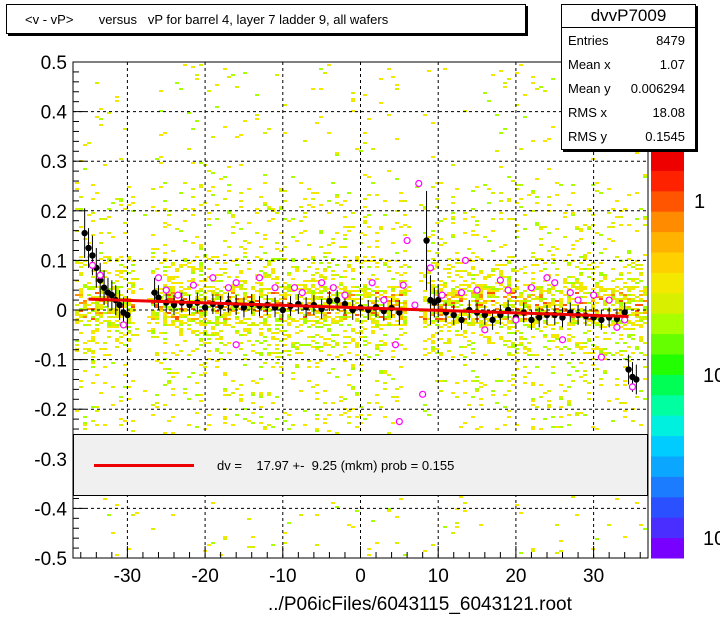  I want to click on open-marker, so click(166, 290).